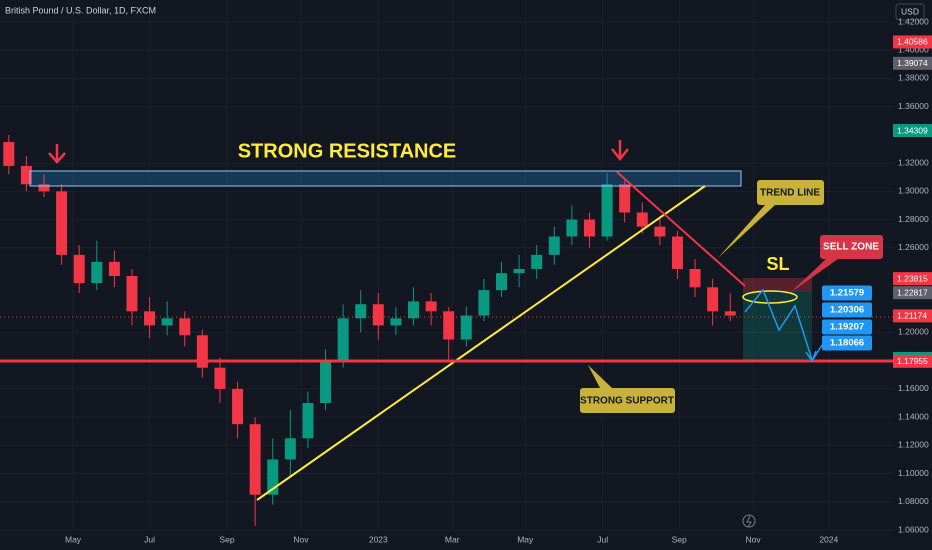  Describe the element at coordinates (913, 445) in the screenshot. I see `y-tick-label: 1.12000` at that location.